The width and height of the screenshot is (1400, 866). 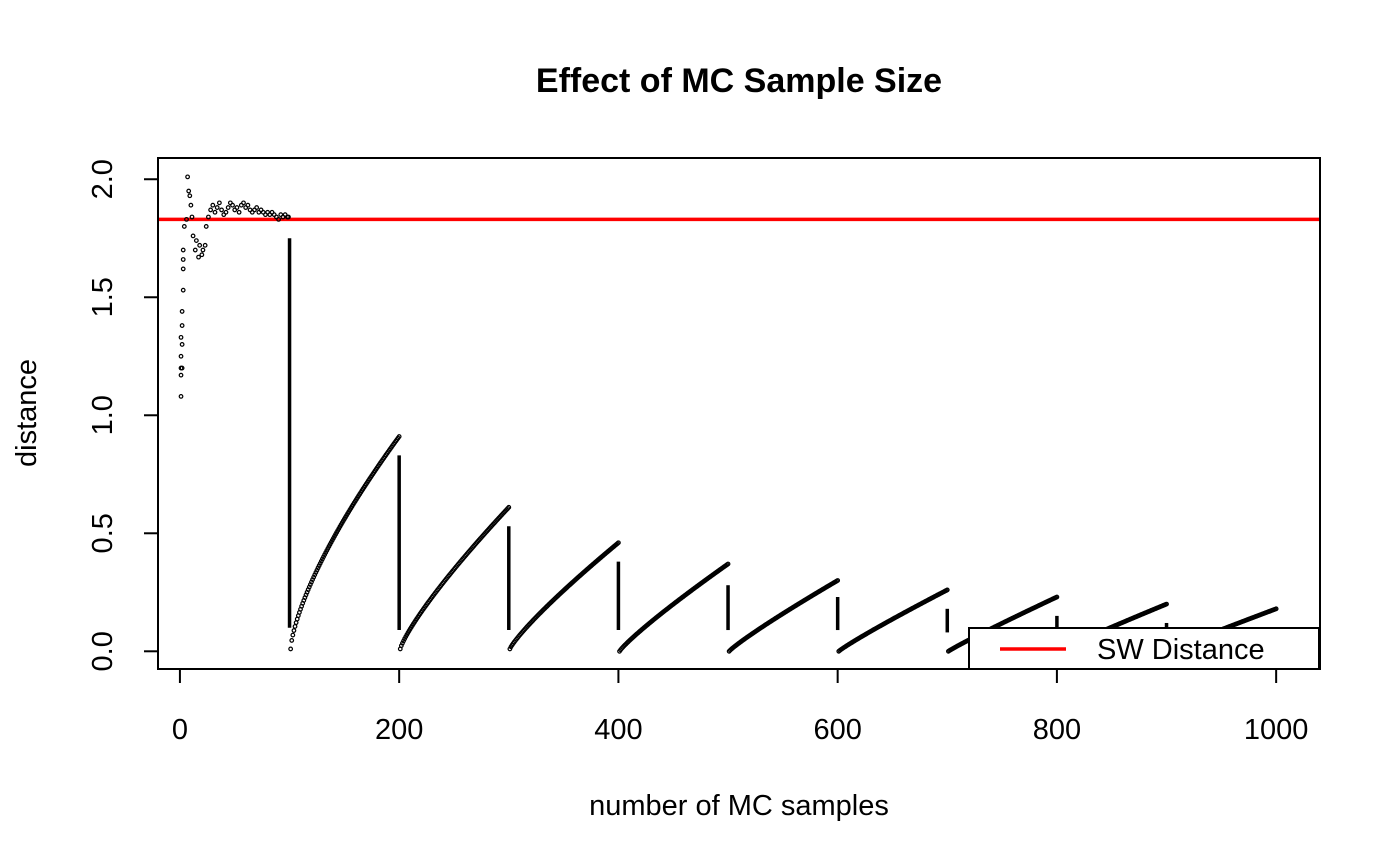 What do you see at coordinates (1276, 730) in the screenshot?
I see `x-tick-label-5: 1000` at bounding box center [1276, 730].